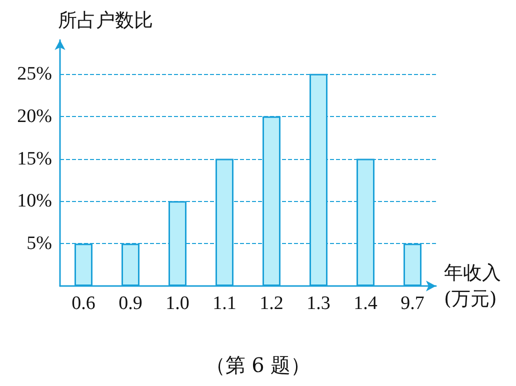 This screenshot has width=516, height=386. I want to click on y-axis-title: 所占户数比, so click(105, 21).